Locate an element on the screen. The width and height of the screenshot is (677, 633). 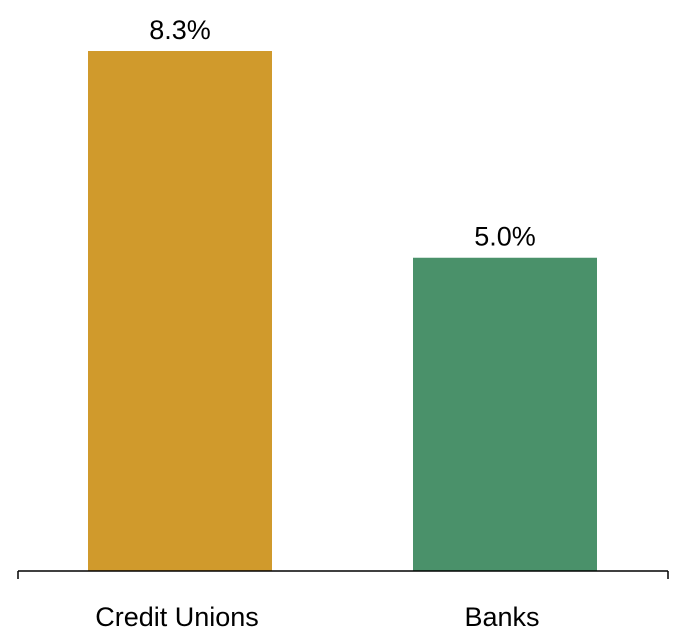
data-label: 8.3% is located at coordinates (180, 30).